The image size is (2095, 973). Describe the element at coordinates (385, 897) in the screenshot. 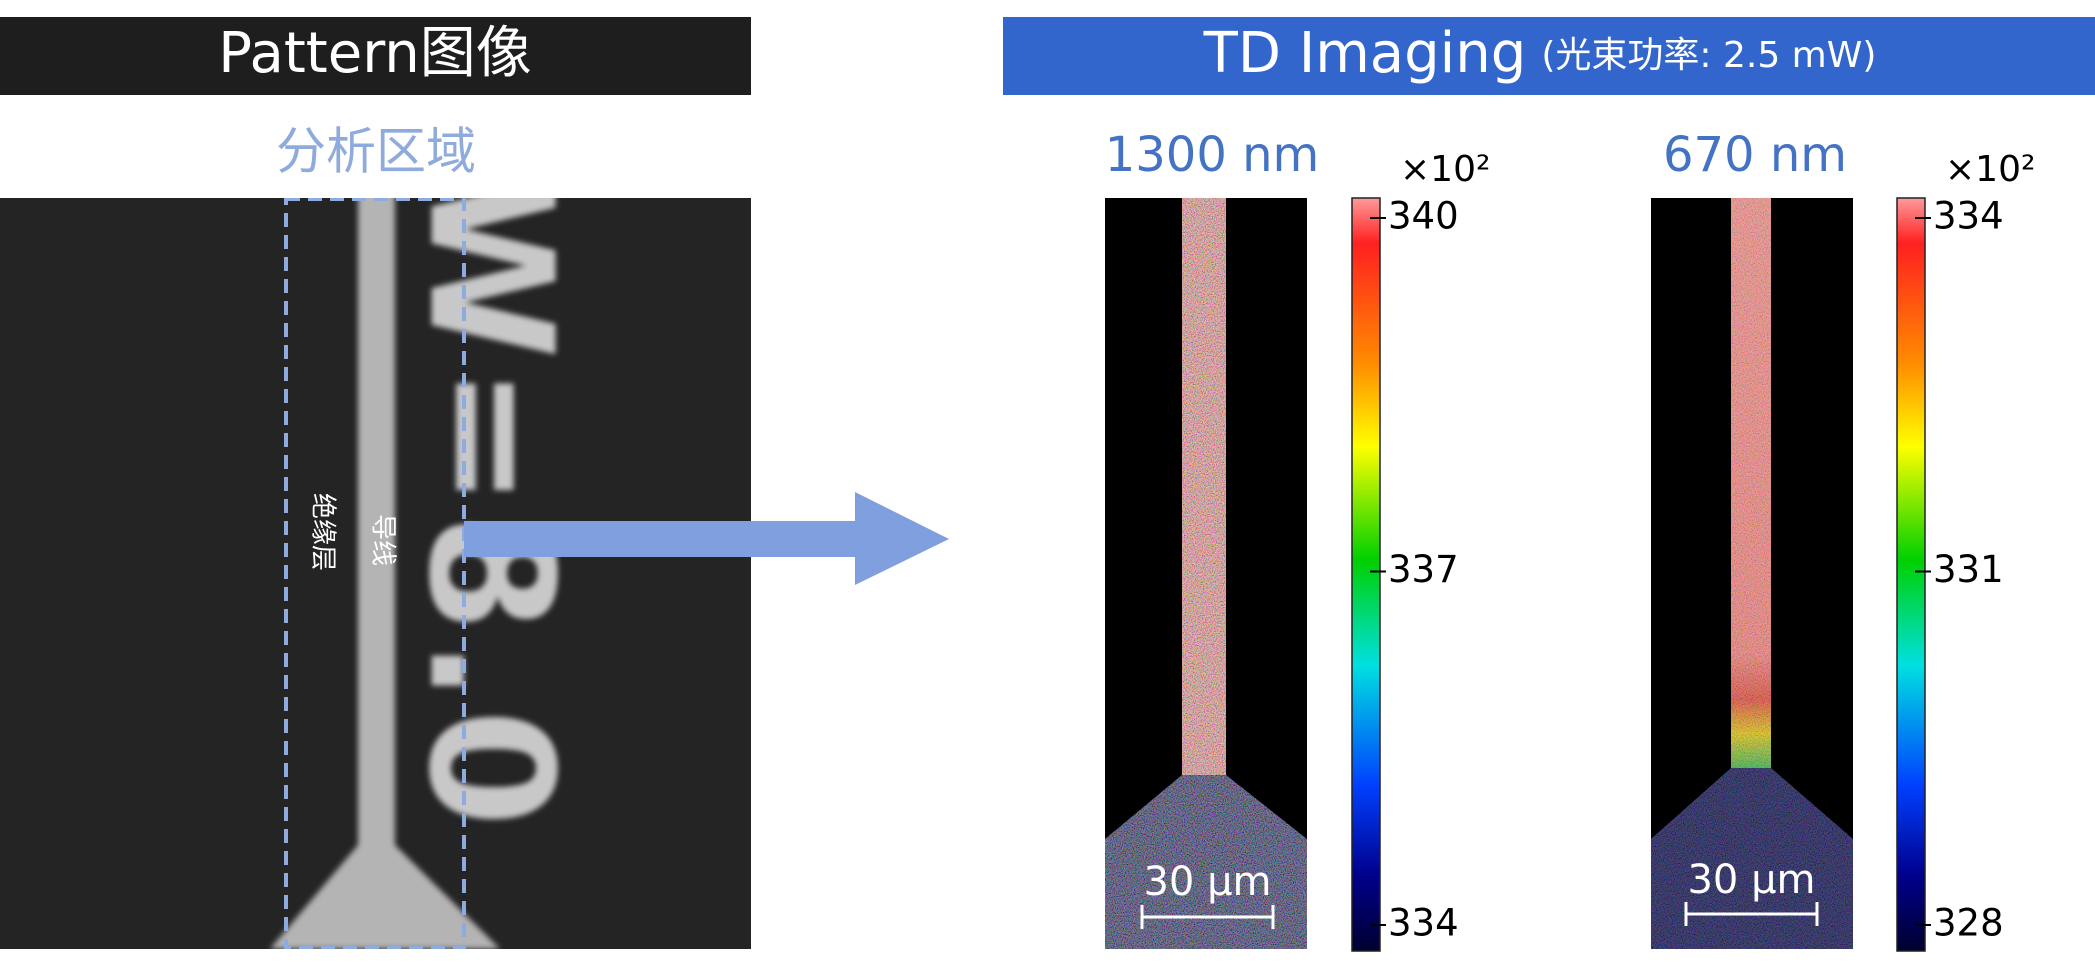

I see `pad` at that location.